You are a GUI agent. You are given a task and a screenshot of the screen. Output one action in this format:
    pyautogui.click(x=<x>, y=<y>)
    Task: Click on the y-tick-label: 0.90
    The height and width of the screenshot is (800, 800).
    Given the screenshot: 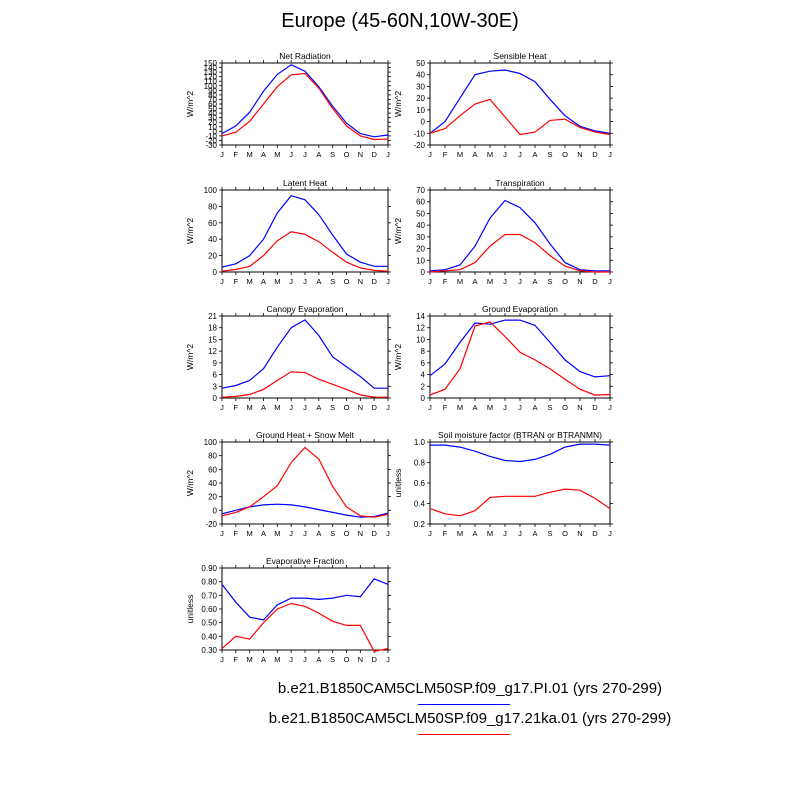 What is the action you would take?
    pyautogui.click(x=209, y=568)
    